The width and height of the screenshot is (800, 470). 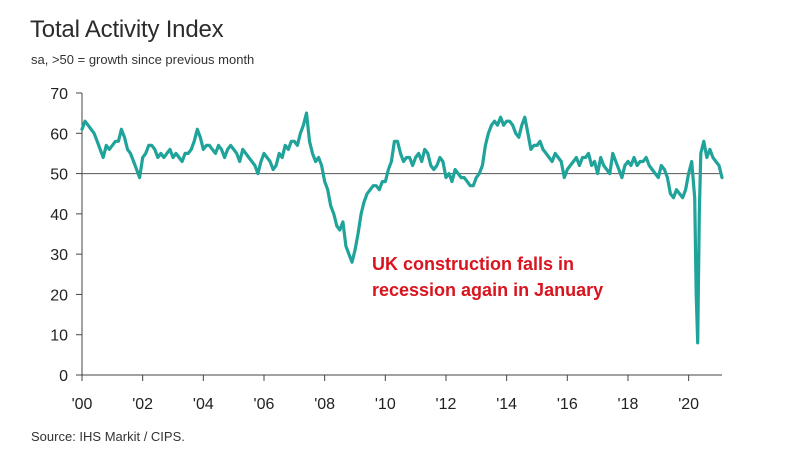 What do you see at coordinates (59, 255) in the screenshot?
I see `y-tick-label: 30` at bounding box center [59, 255].